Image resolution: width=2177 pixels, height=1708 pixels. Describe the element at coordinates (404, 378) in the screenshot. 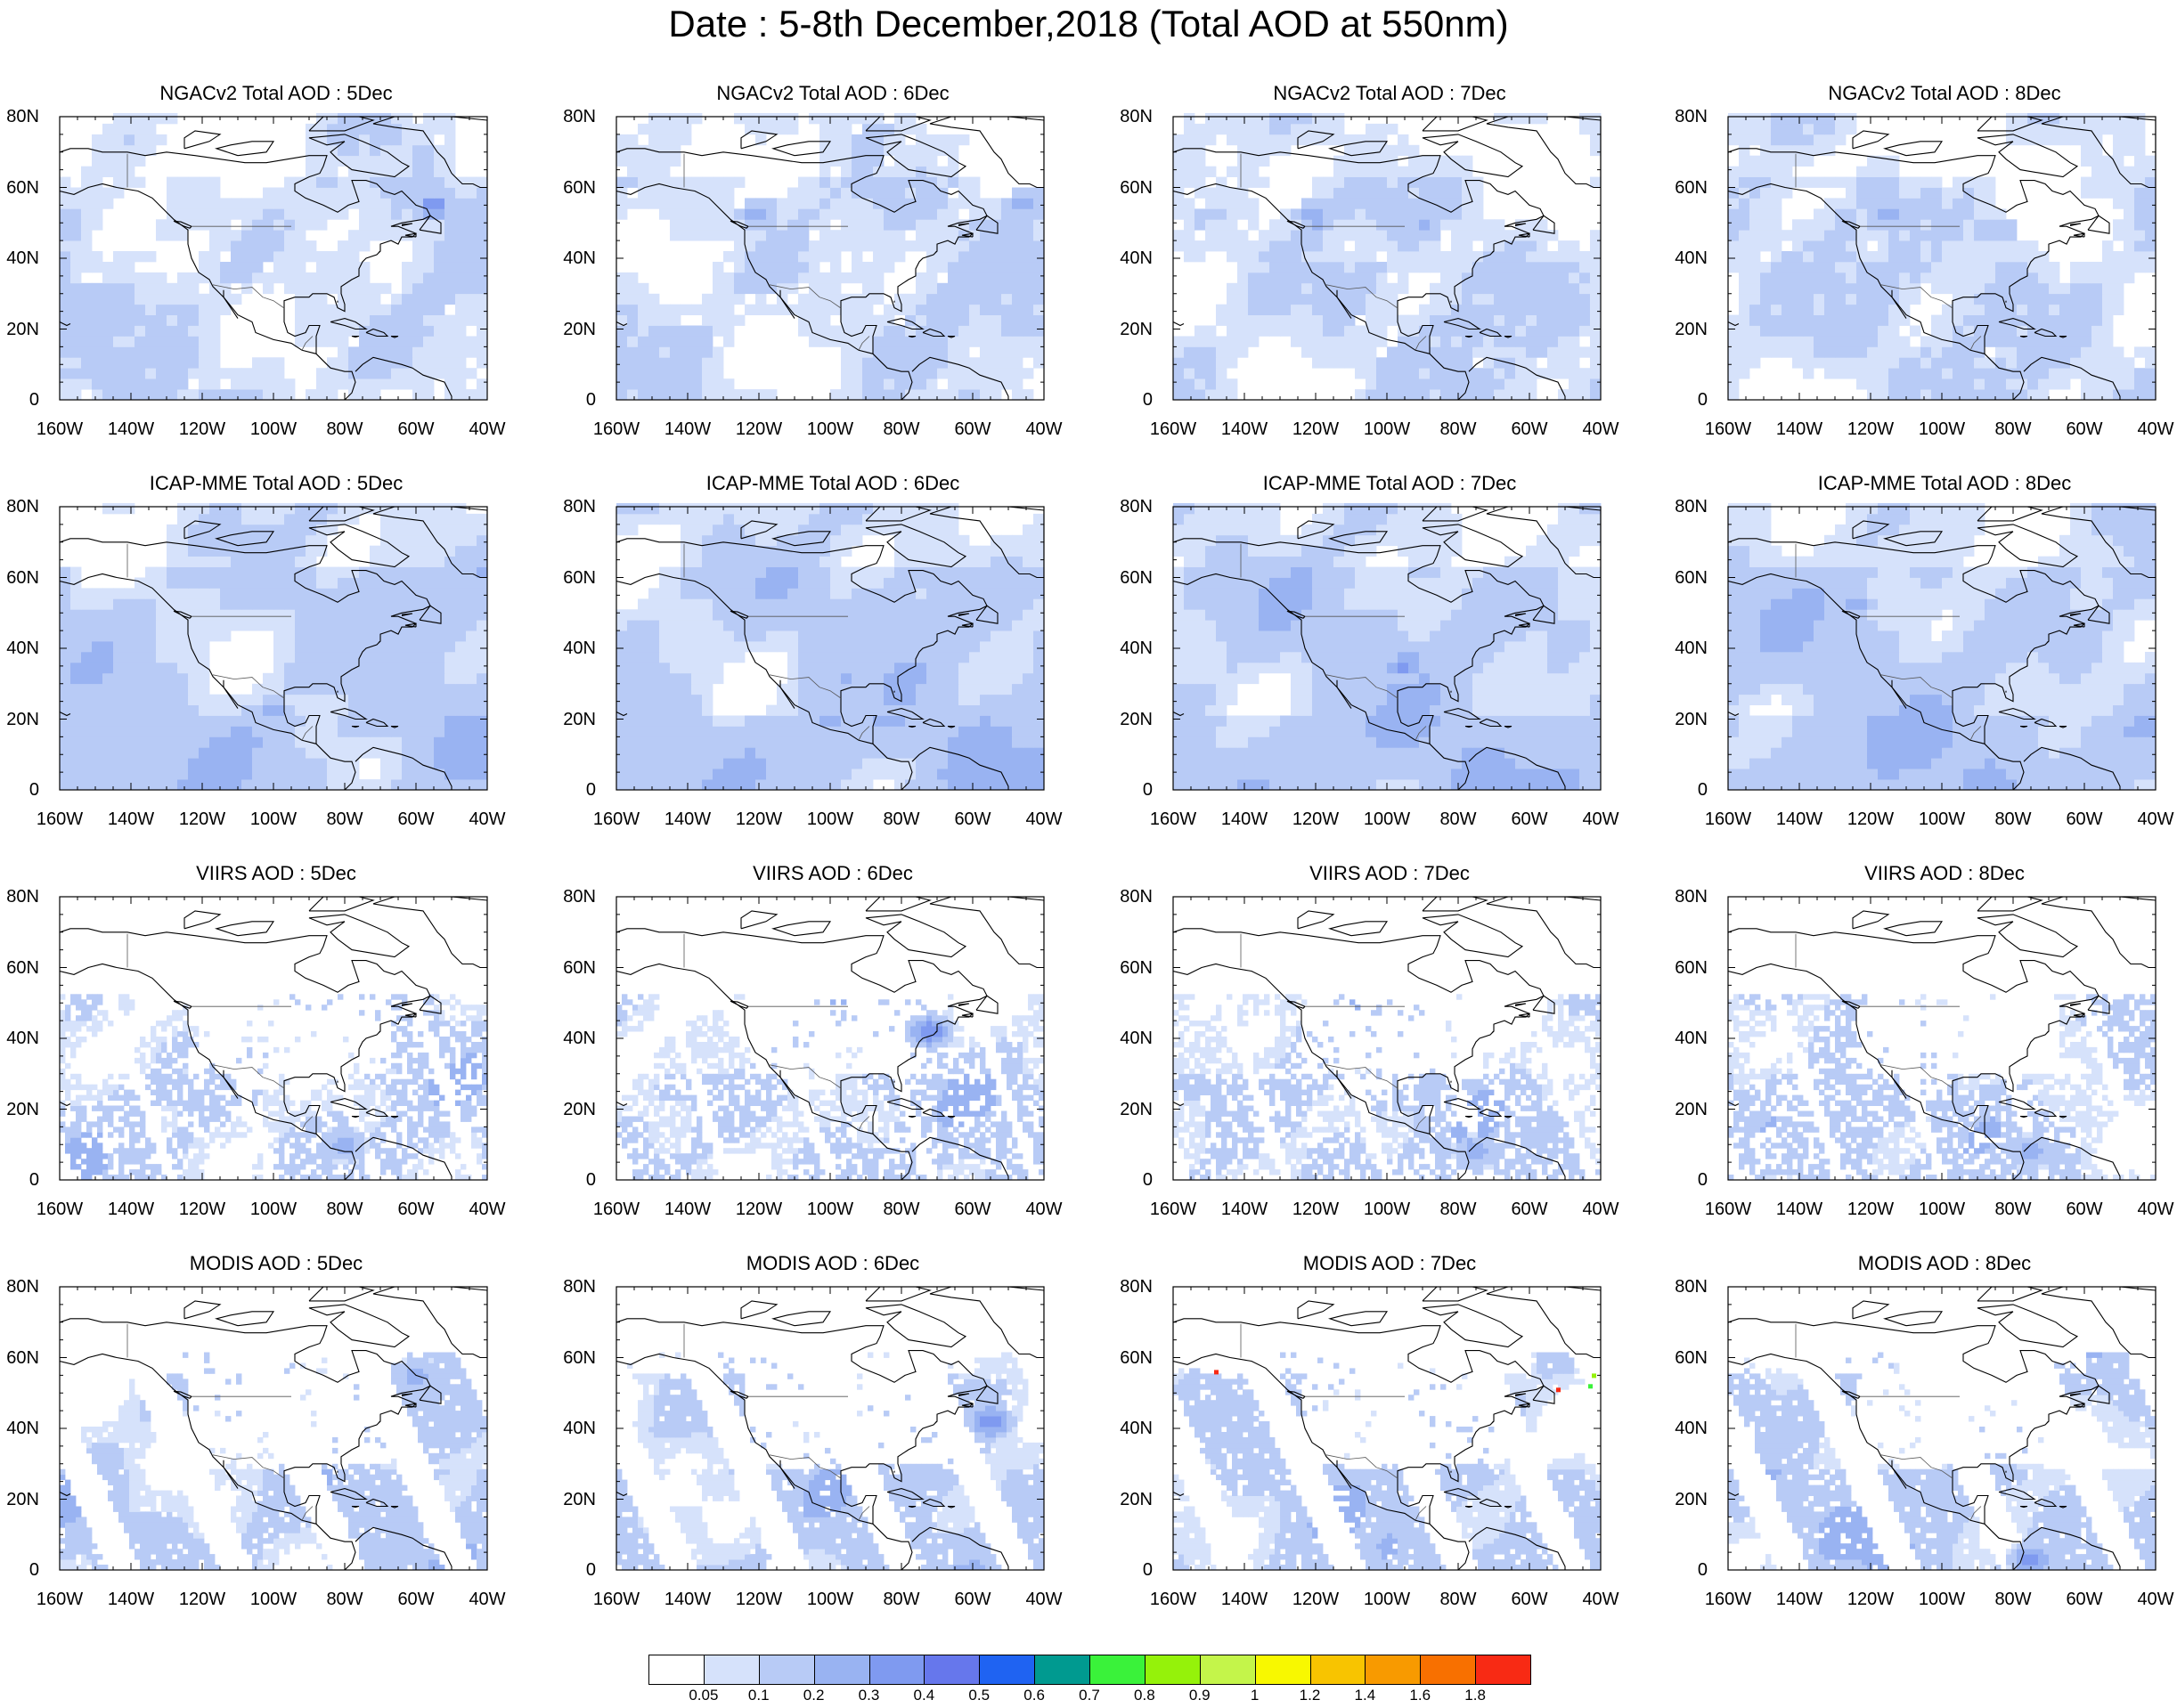

I see `coastline` at that location.